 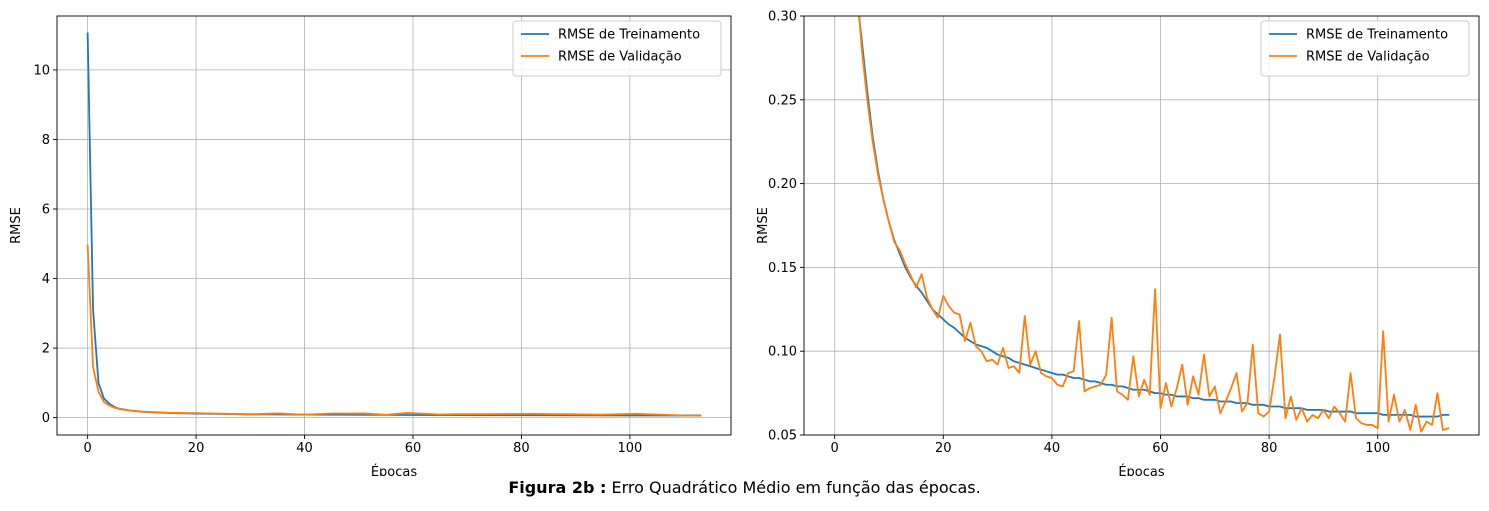 What do you see at coordinates (782, 100) in the screenshot?
I see `y-tick-label: 0.25` at bounding box center [782, 100].